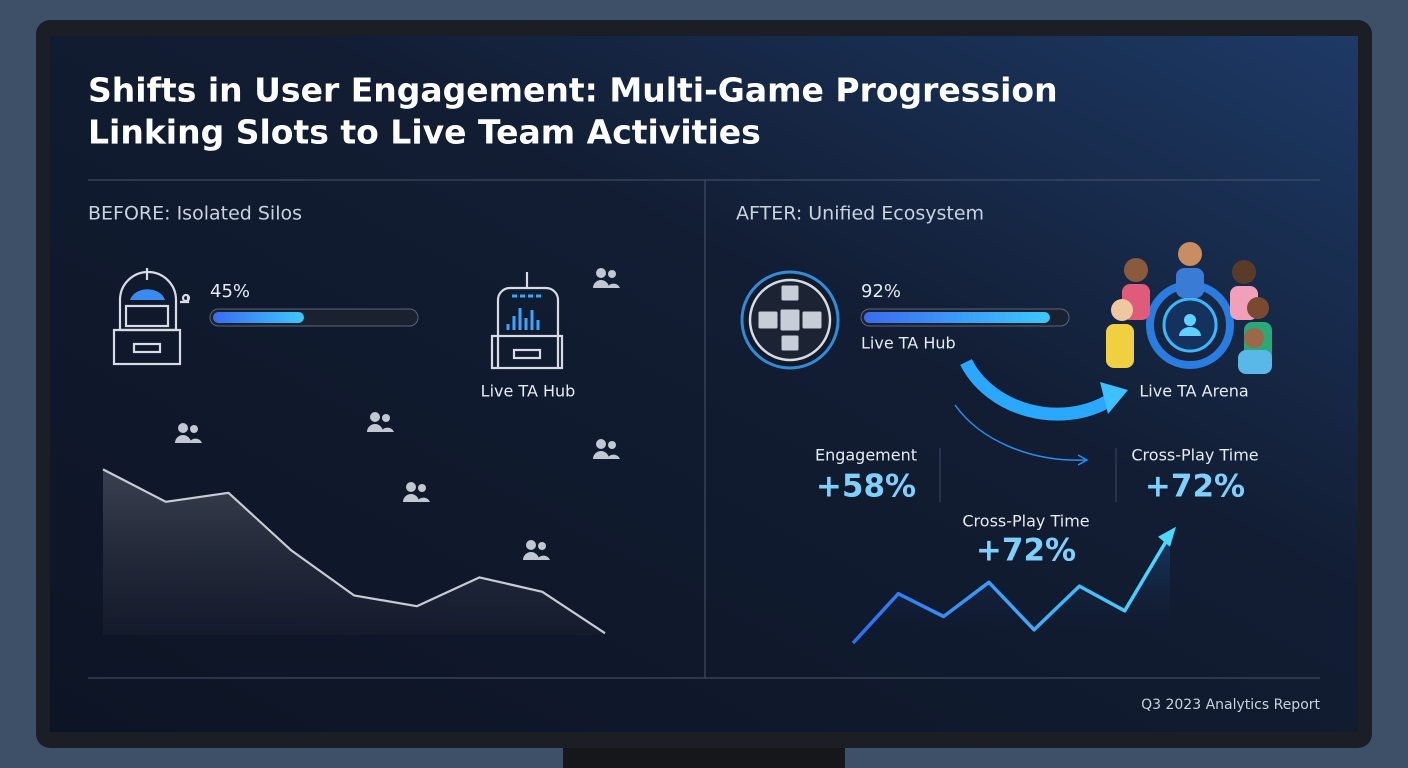 This screenshot has width=1408, height=768. I want to click on trend-arrowhead, so click(1167, 536).